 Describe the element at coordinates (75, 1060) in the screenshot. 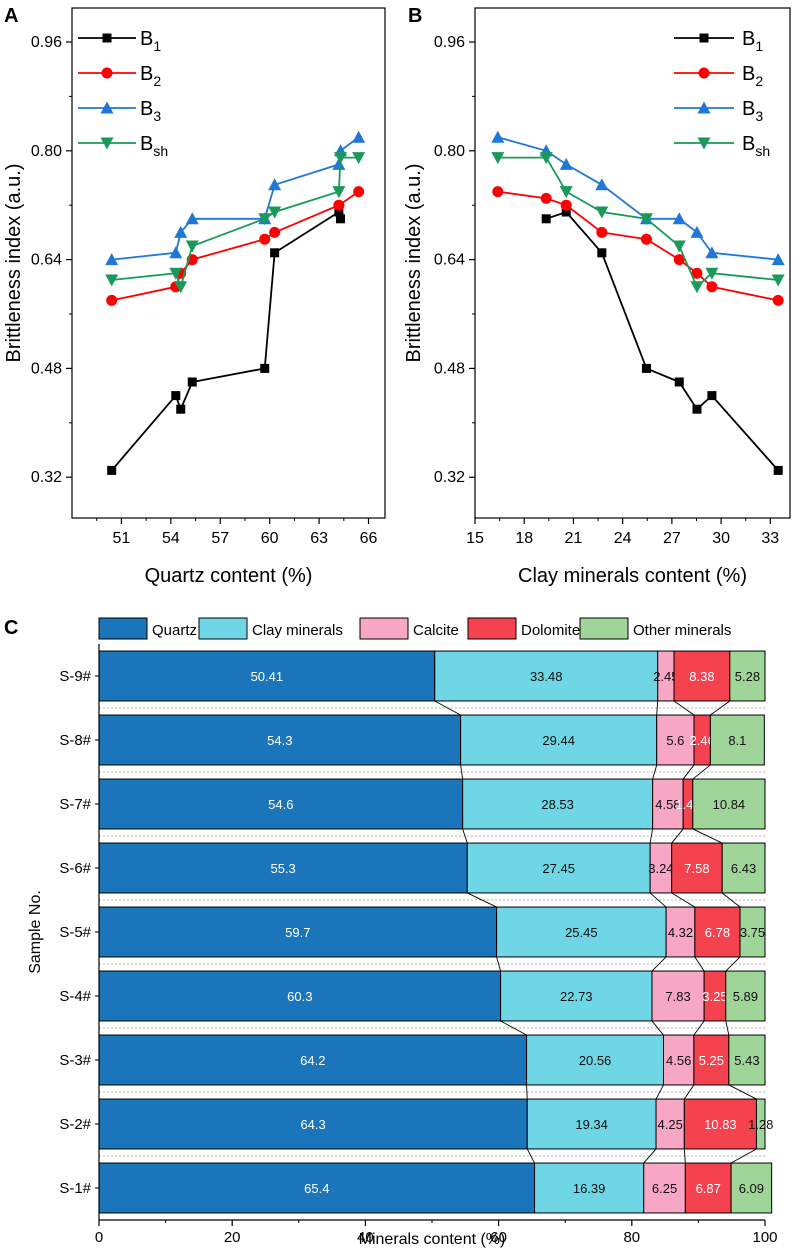

I see `y-tick-label: S-3#` at that location.